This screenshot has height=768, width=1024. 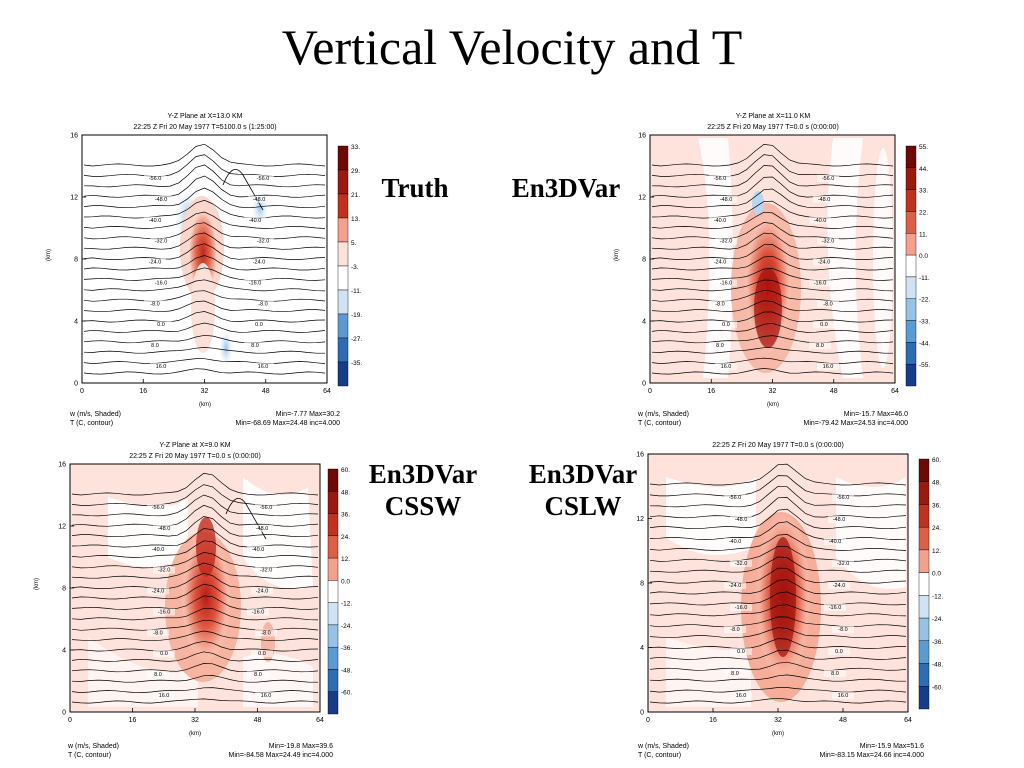 I want to click on contour-lines, so click(x=778, y=583).